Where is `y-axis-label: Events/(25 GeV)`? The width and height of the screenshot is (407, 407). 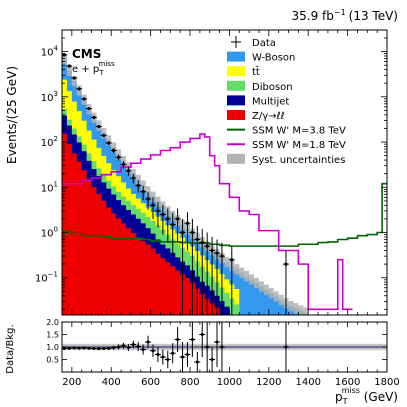 y-axis-label: Events/(25 GeV) is located at coordinates (12, 115).